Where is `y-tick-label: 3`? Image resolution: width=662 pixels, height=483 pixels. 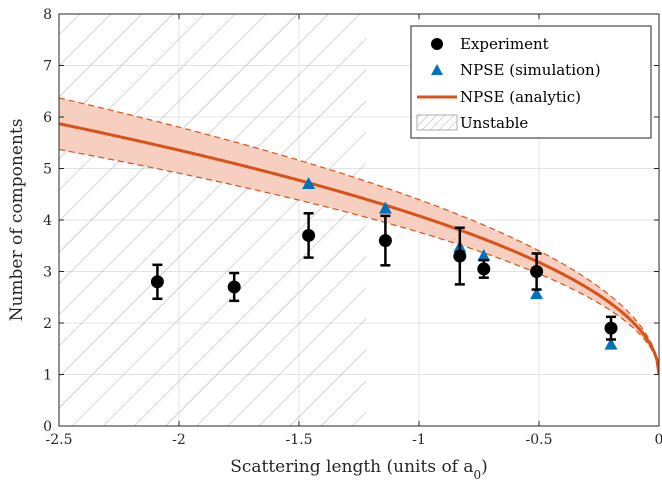
y-tick-label: 3 is located at coordinates (47, 273).